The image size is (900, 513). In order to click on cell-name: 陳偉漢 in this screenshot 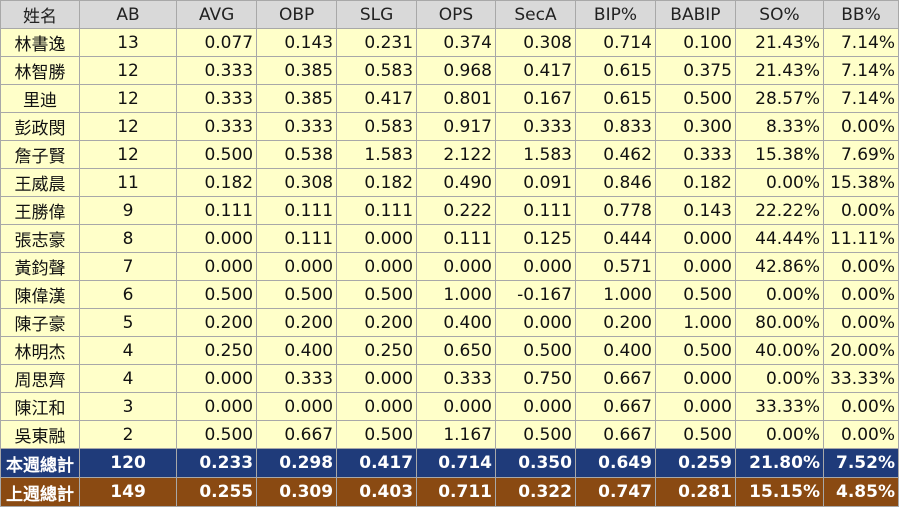, I will do `click(40, 294)`.